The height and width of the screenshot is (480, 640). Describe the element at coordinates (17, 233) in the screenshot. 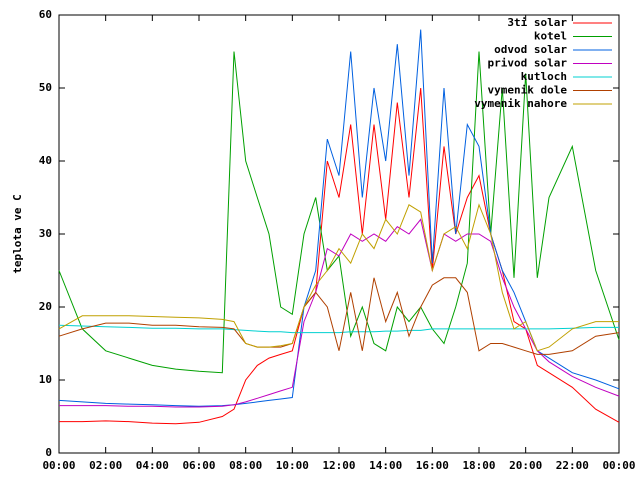

I see `y-axis-label: teplota ve C` at that location.